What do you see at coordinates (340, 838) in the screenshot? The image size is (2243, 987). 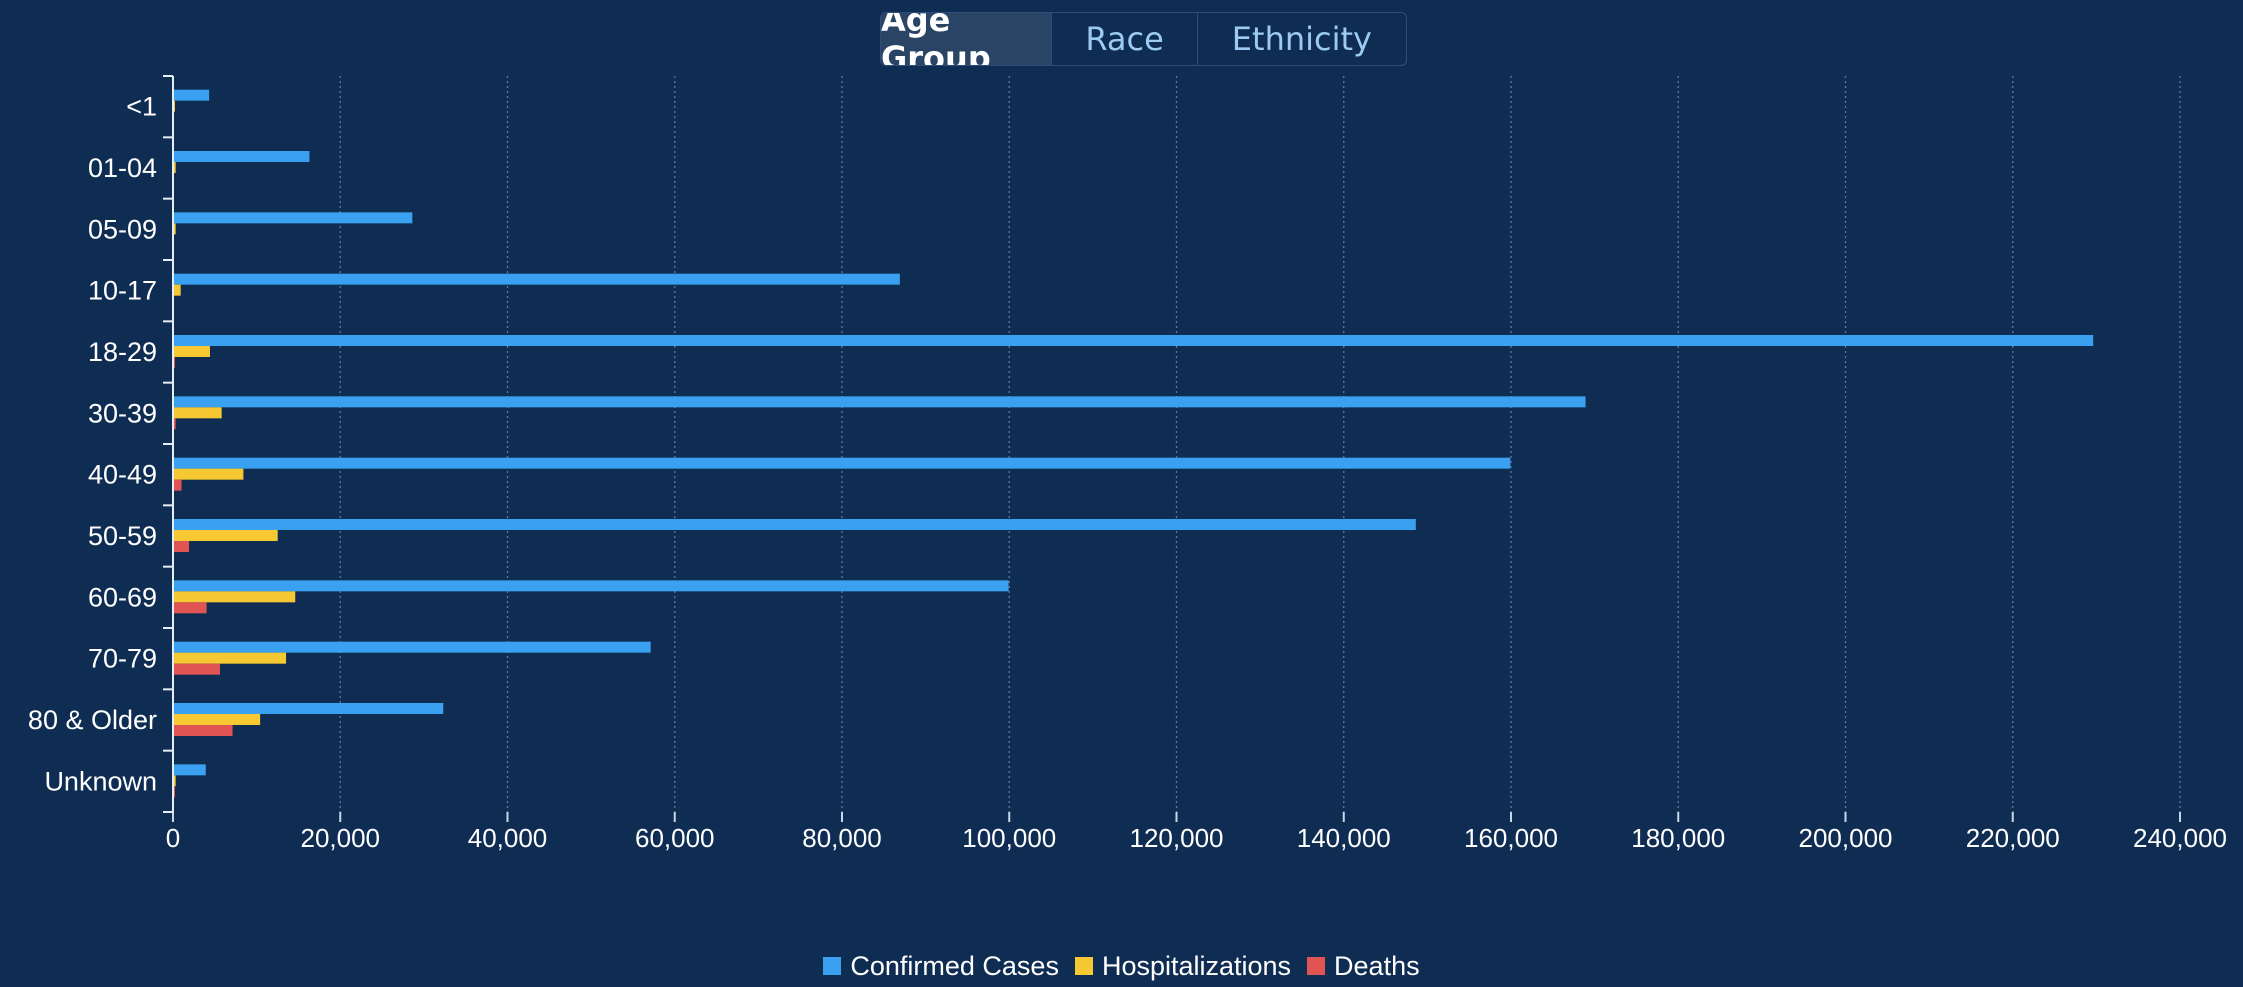 I see `x-tick-label: 20,000` at bounding box center [340, 838].